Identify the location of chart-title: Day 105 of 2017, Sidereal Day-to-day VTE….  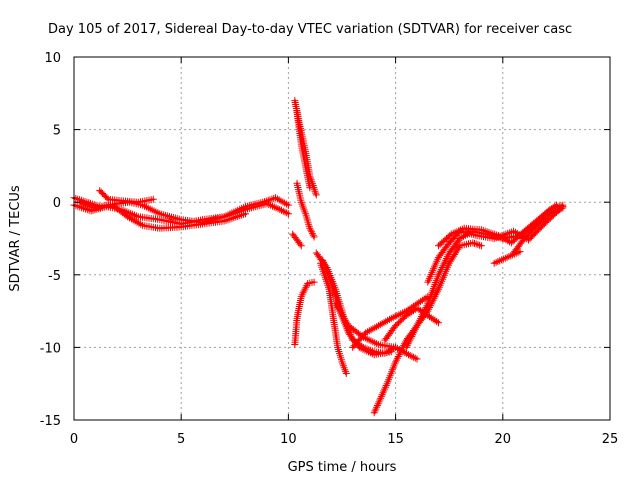
(310, 29).